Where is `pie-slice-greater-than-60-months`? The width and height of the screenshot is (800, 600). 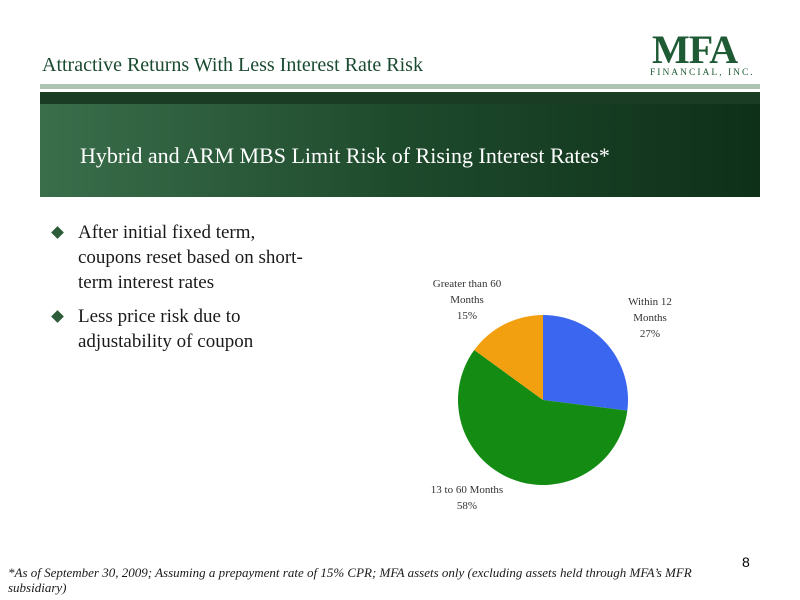 pie-slice-greater-than-60-months is located at coordinates (508, 357).